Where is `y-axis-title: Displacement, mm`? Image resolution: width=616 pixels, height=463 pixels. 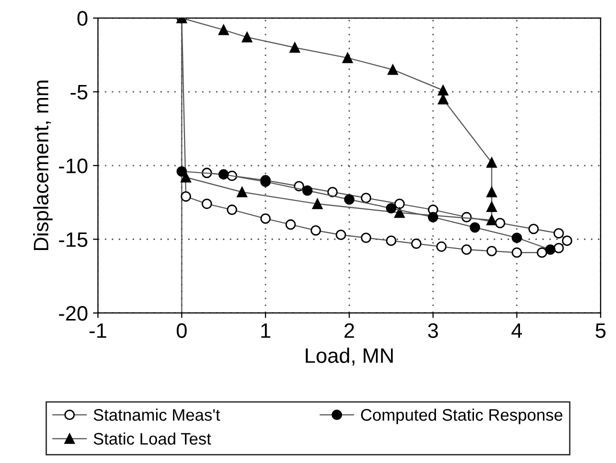
y-axis-title: Displacement, mm is located at coordinates (43, 165).